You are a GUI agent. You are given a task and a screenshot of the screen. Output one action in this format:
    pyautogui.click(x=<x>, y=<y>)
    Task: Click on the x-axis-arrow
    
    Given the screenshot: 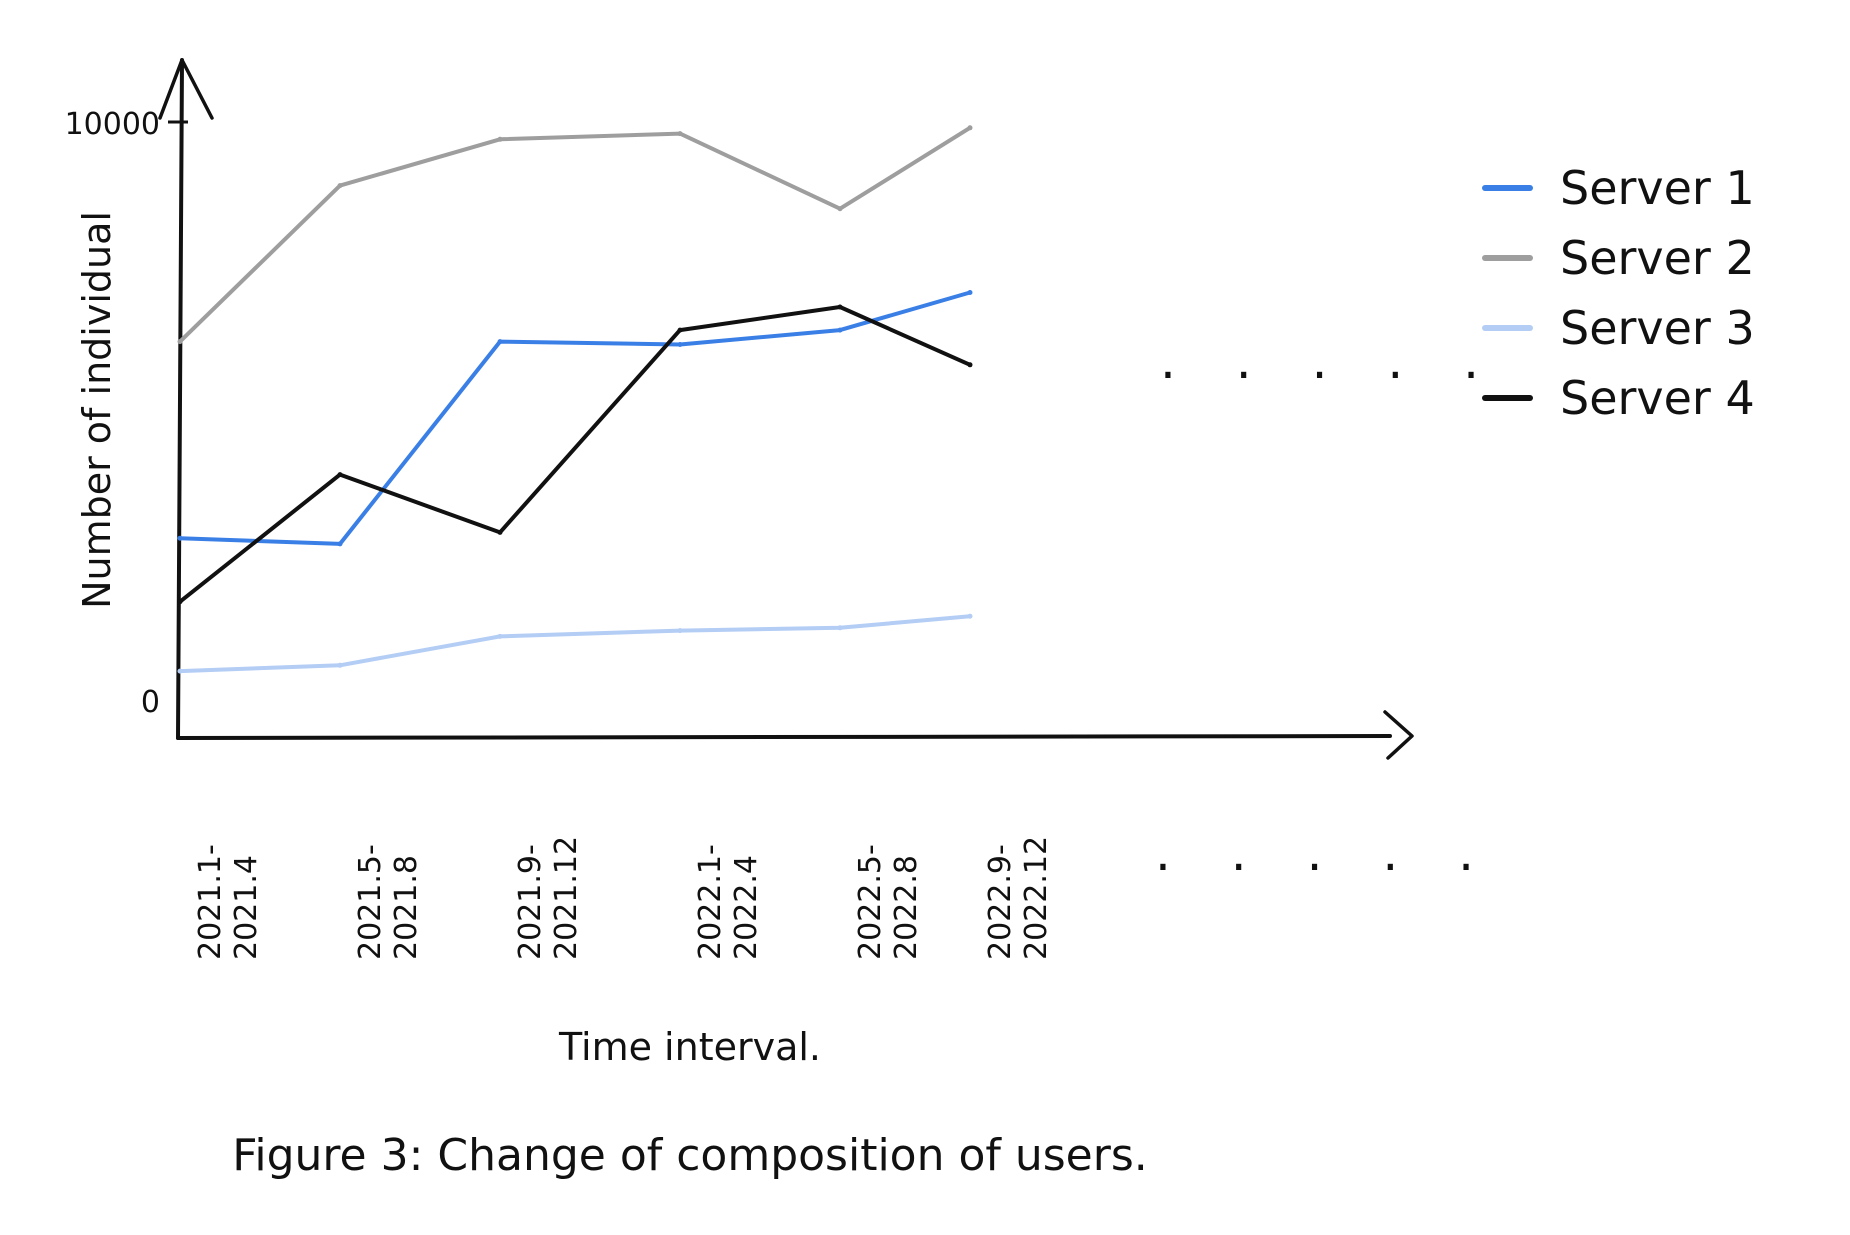 What is the action you would take?
    pyautogui.click(x=1398, y=735)
    